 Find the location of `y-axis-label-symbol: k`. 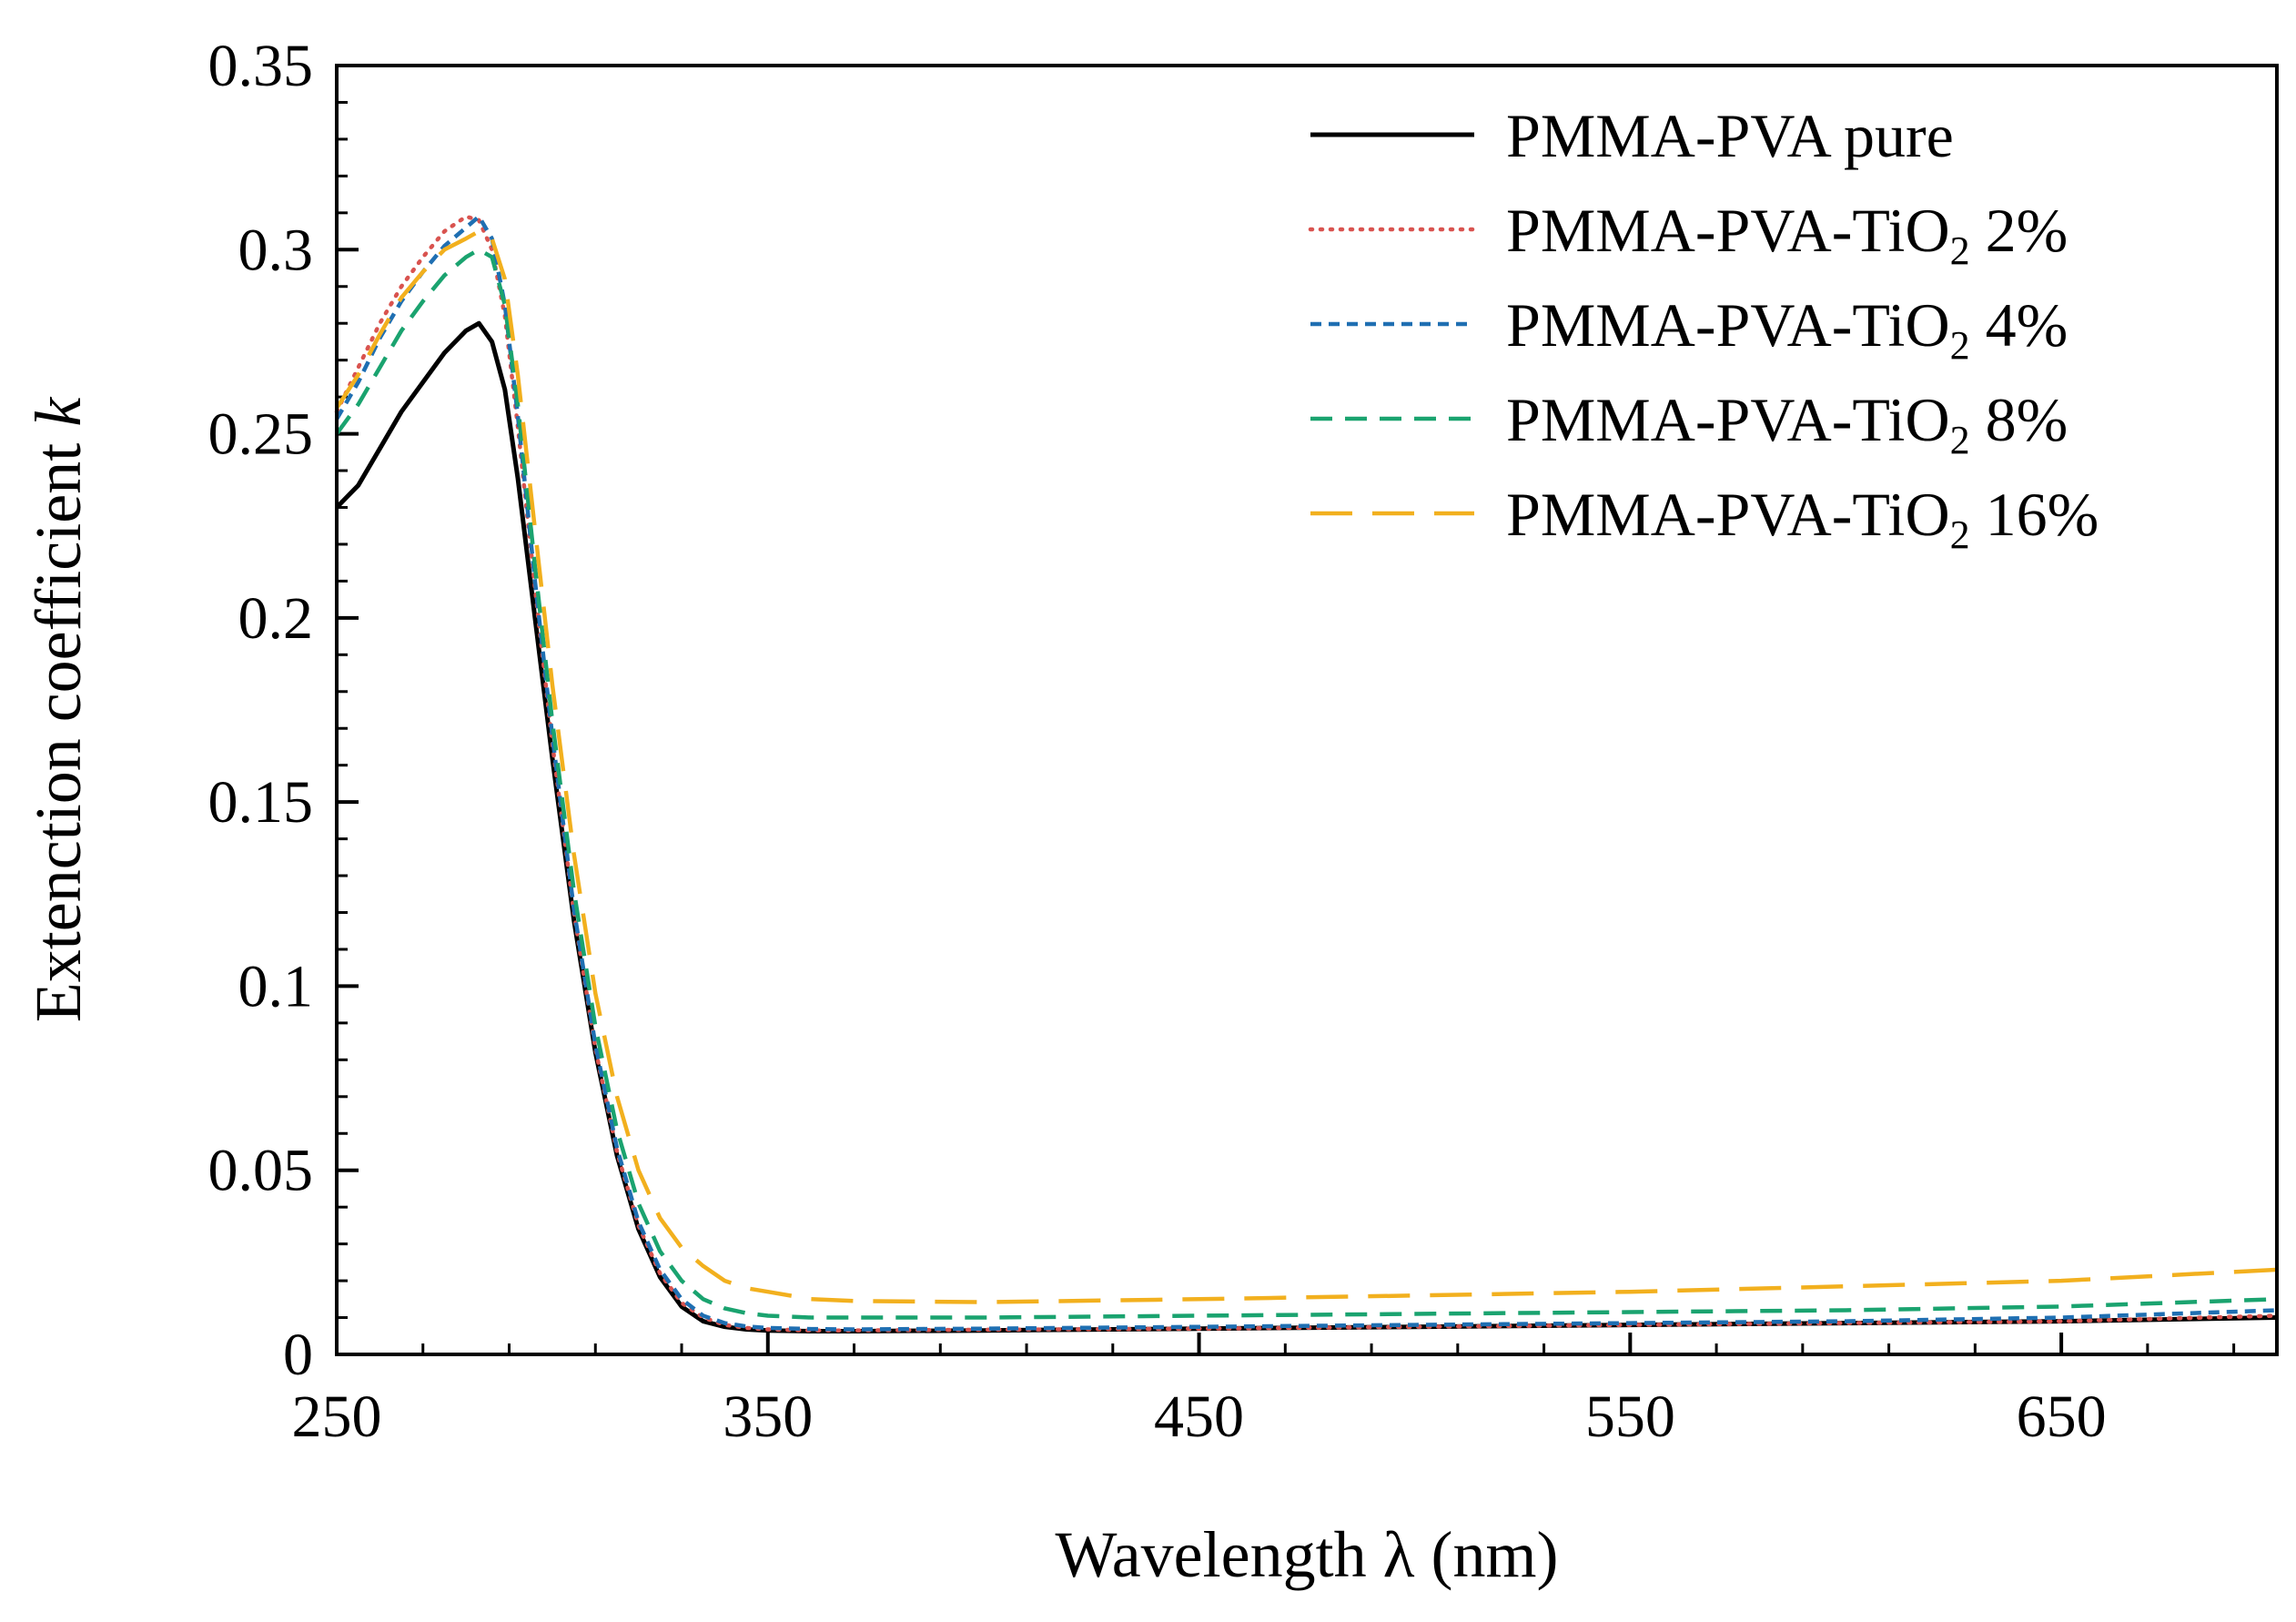

y-axis-label-symbol: k is located at coordinates (59, 411).